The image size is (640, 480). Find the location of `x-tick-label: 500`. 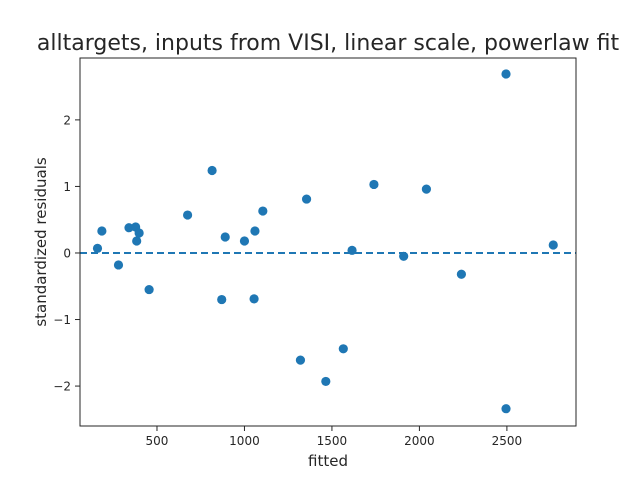

x-tick-label: 500 is located at coordinates (157, 441).